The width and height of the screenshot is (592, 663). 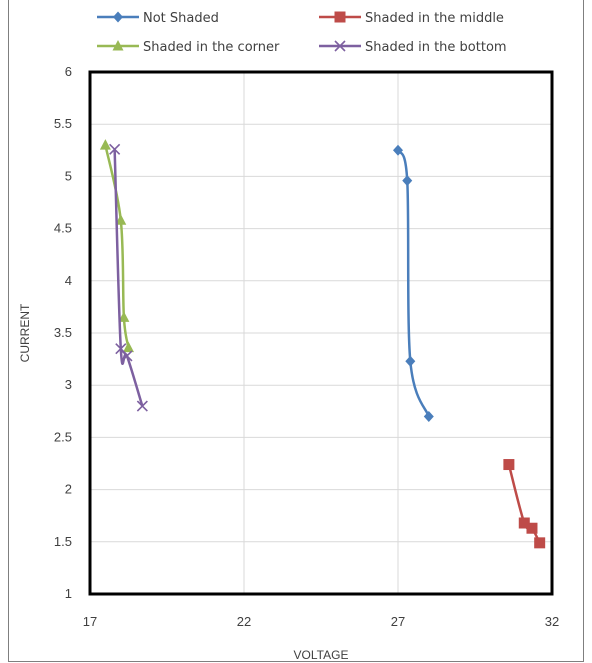 I want to click on legend-item-2: Shaded in the corner, so click(x=188, y=47).